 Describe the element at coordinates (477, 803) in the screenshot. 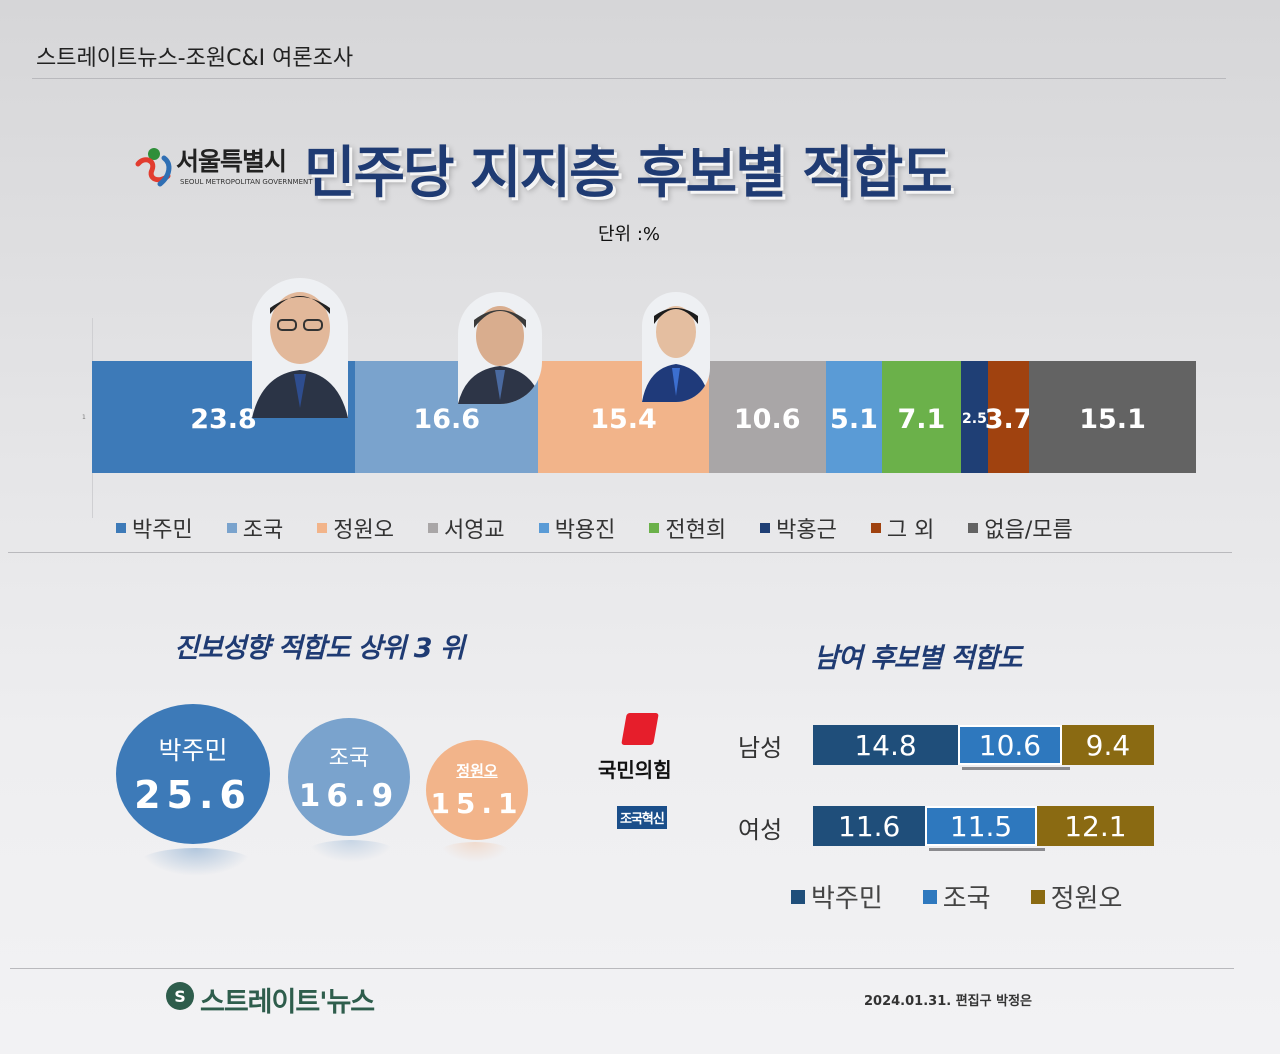

I see `bubble-value: 15.1` at that location.